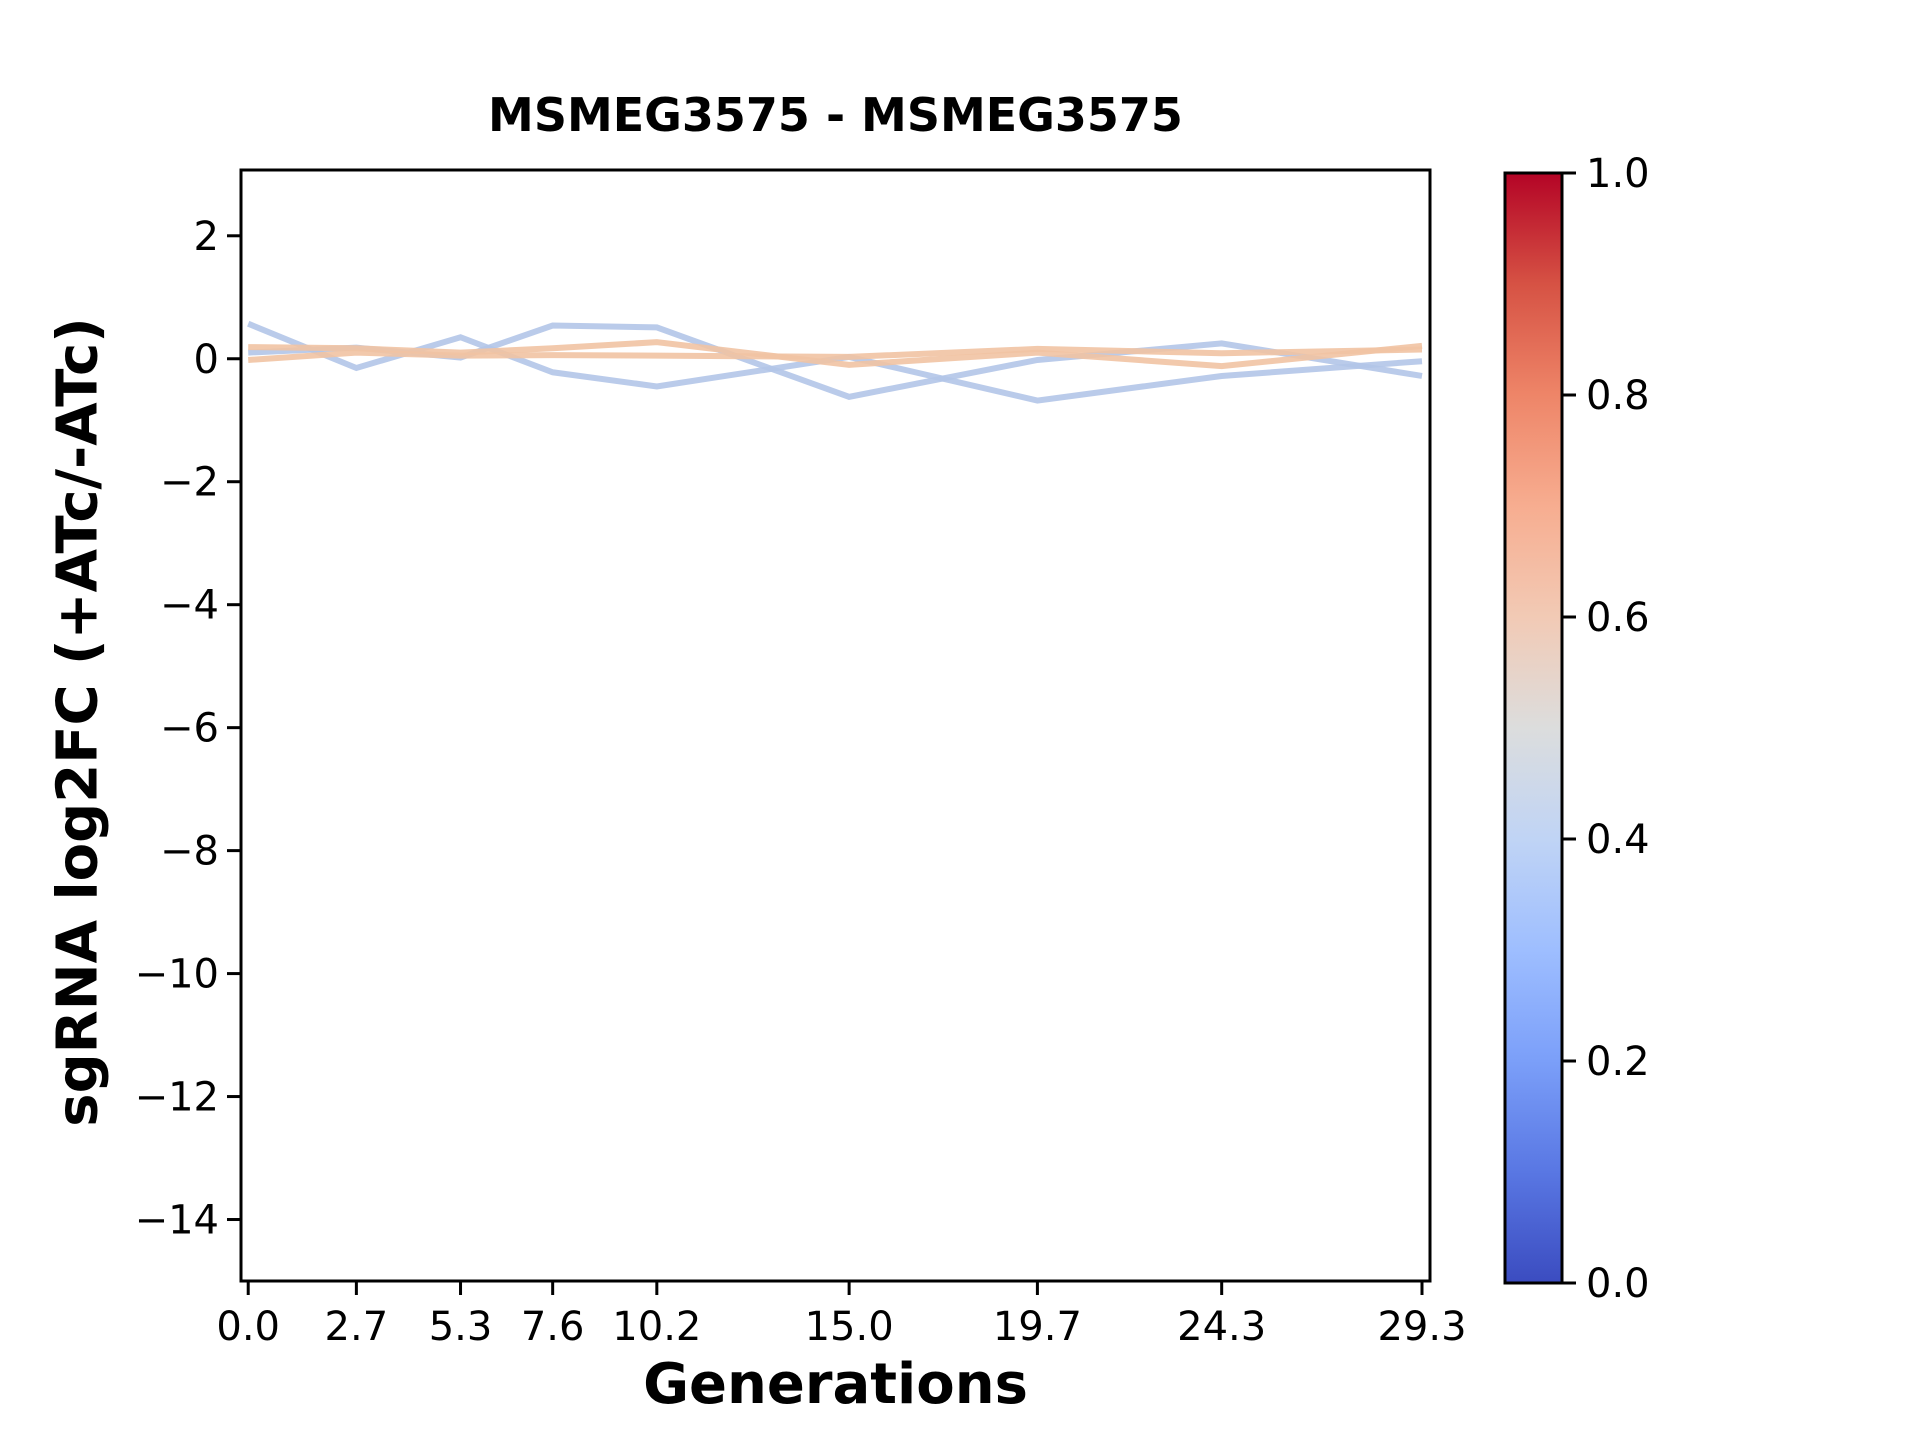 The image size is (1920, 1440). Describe the element at coordinates (1421, 1327) in the screenshot. I see `x-tick-label: 29.3` at that location.